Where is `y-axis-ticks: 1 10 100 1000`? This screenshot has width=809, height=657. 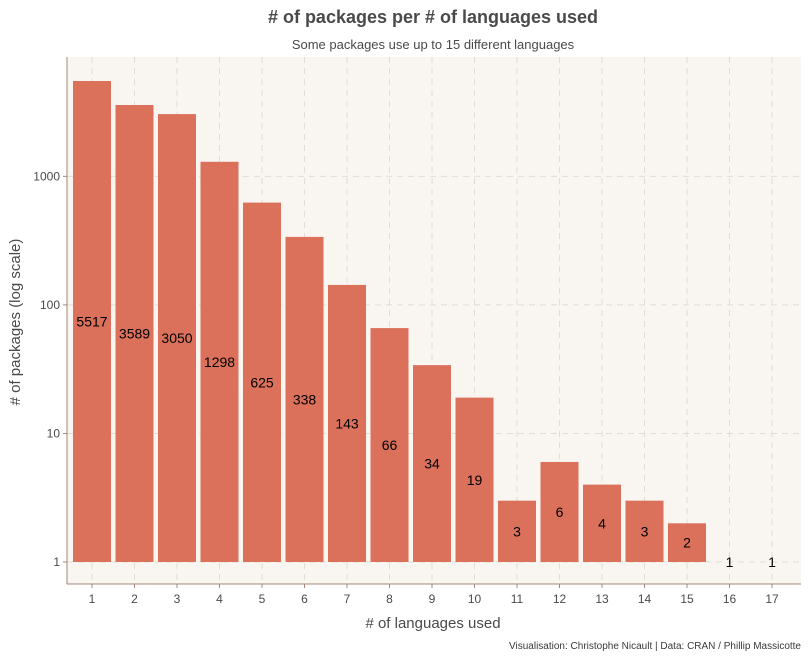
y-axis-ticks: 1 10 100 1000 is located at coordinates (50, 369).